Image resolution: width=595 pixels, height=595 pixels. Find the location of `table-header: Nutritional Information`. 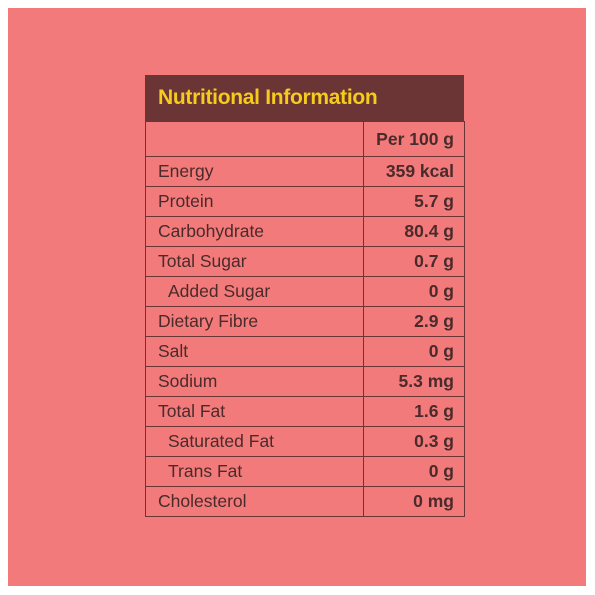

table-header: Nutritional Information is located at coordinates (304, 98).